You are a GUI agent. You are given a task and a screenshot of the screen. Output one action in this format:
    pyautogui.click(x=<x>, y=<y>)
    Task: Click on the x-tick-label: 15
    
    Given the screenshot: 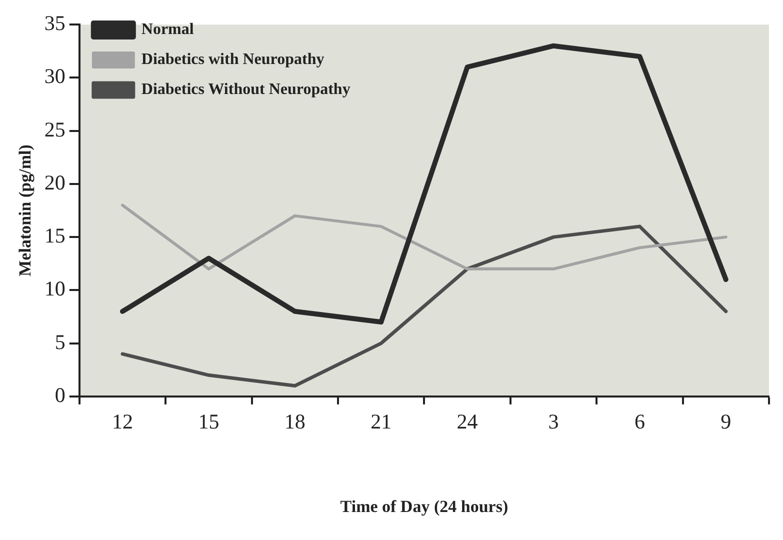 What is the action you would take?
    pyautogui.click(x=209, y=422)
    